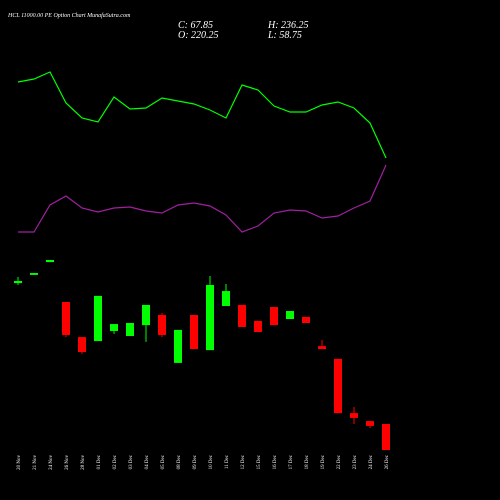 The width and height of the screenshot is (500, 500). Describe the element at coordinates (147, 461) in the screenshot. I see `x-tick-label: 04 Dec` at that location.